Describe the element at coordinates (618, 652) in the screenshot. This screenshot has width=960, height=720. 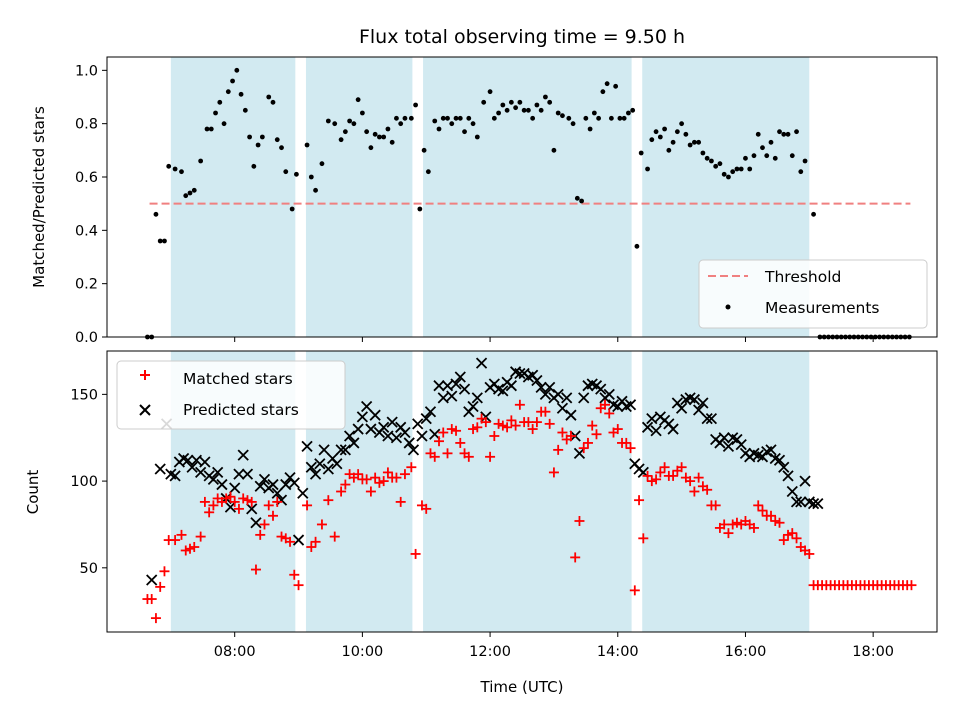
I see `x-tick-label: 14:00` at that location.